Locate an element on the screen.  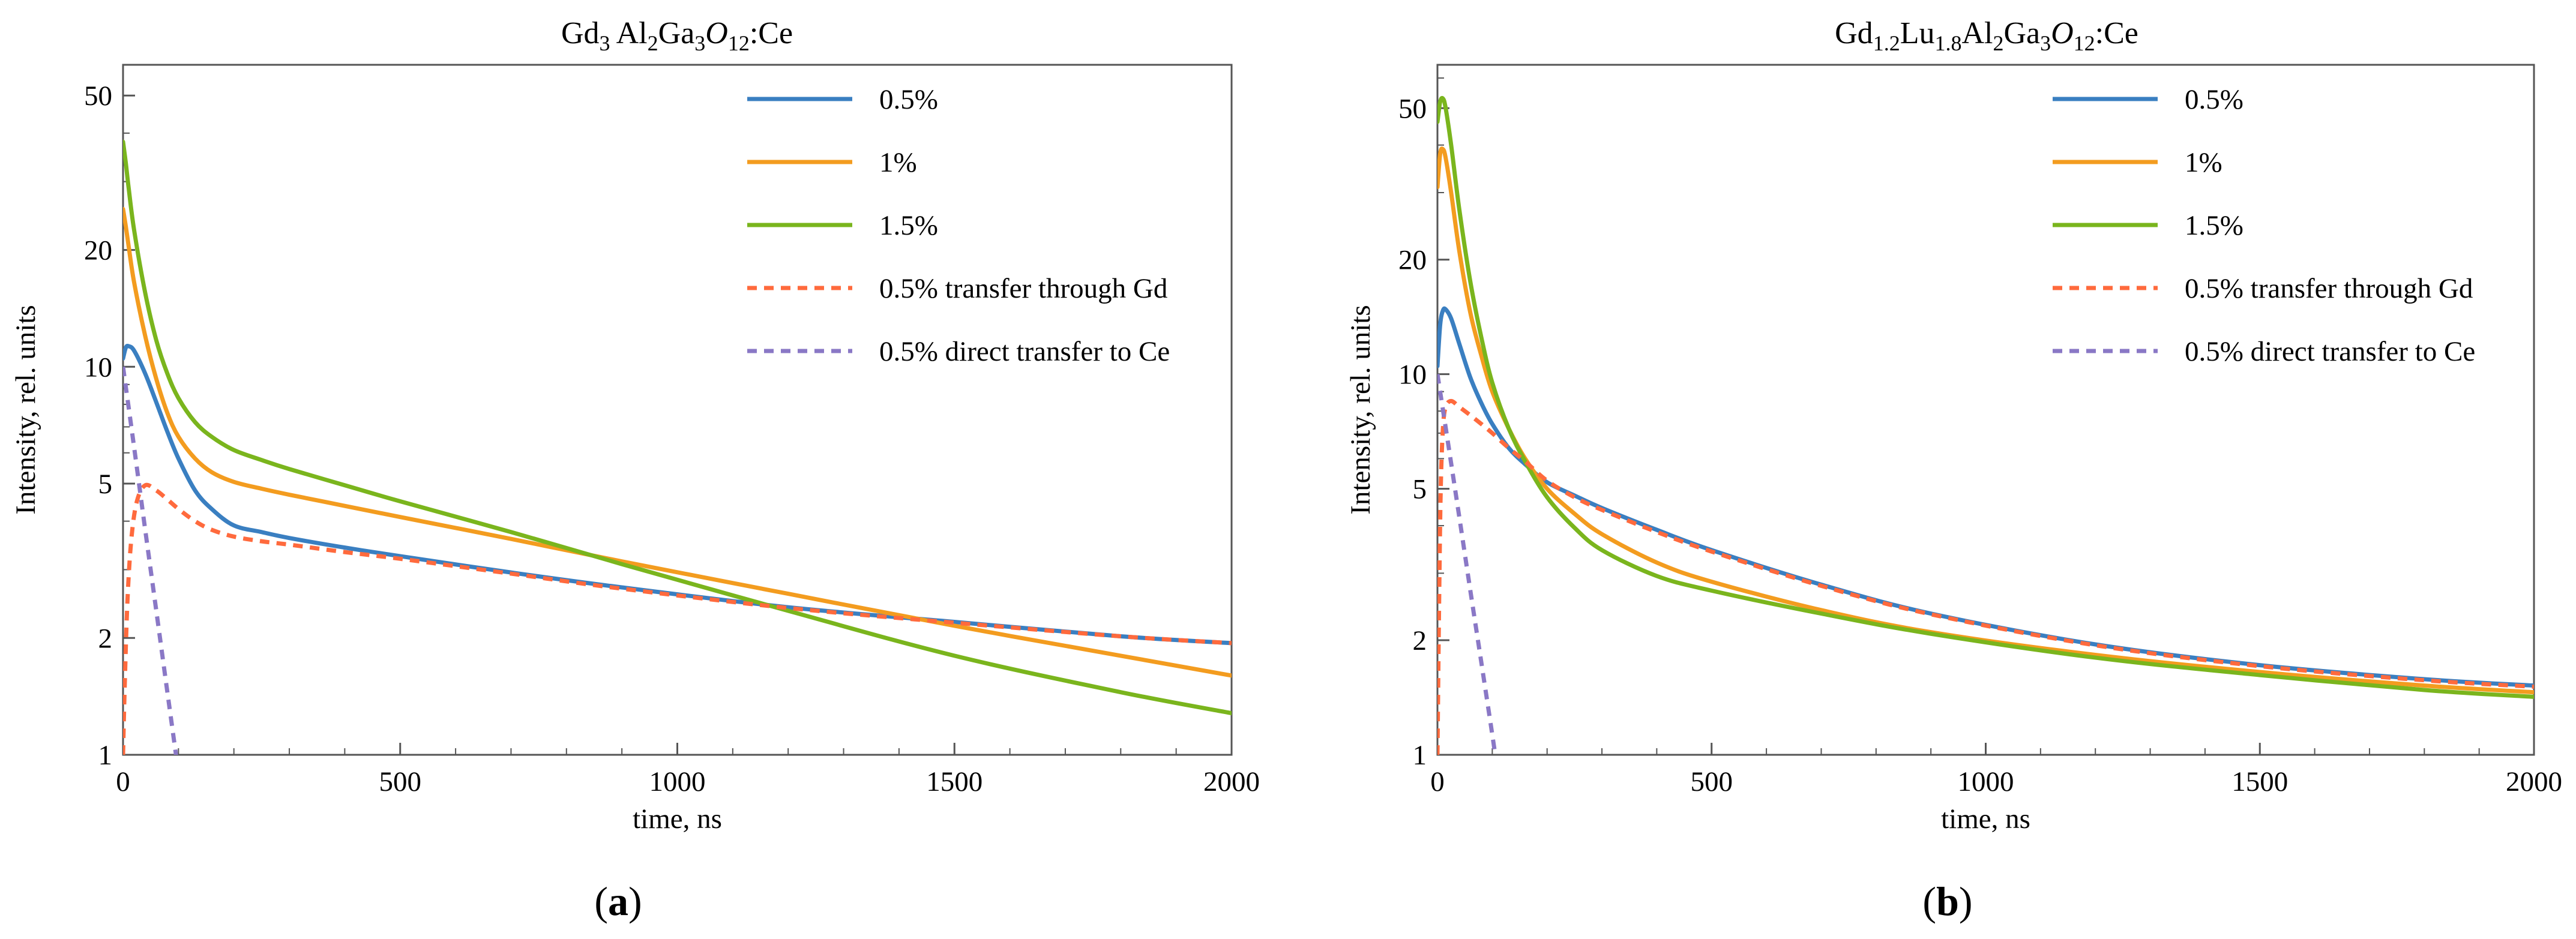
panel-letter: a is located at coordinates (618, 901).